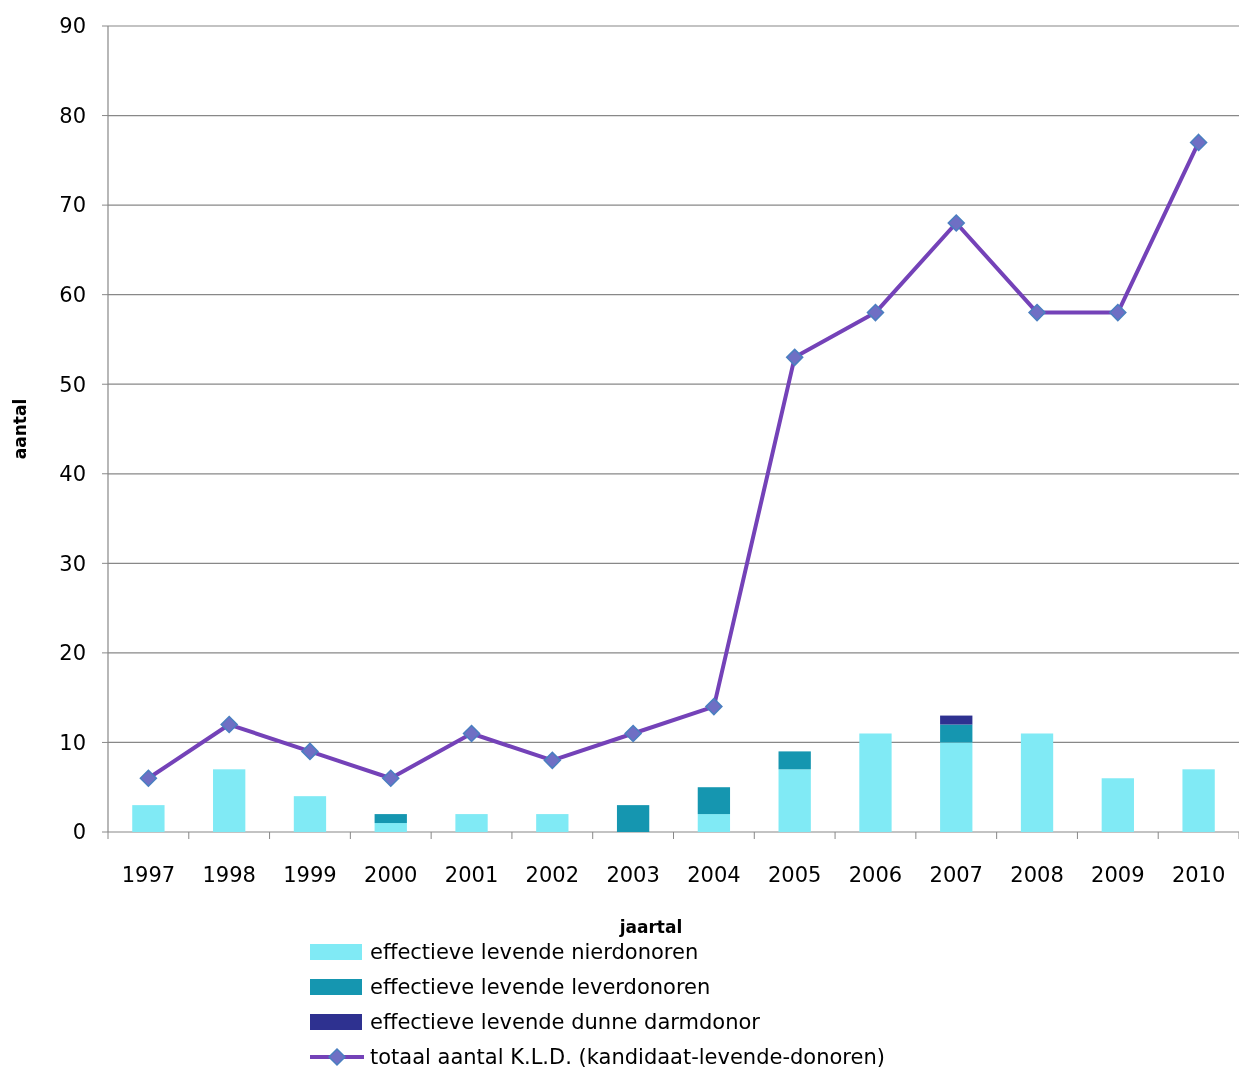 Image resolution: width=1239 pixels, height=1072 pixels. What do you see at coordinates (310, 875) in the screenshot?
I see `x-tick-label: 1999` at bounding box center [310, 875].